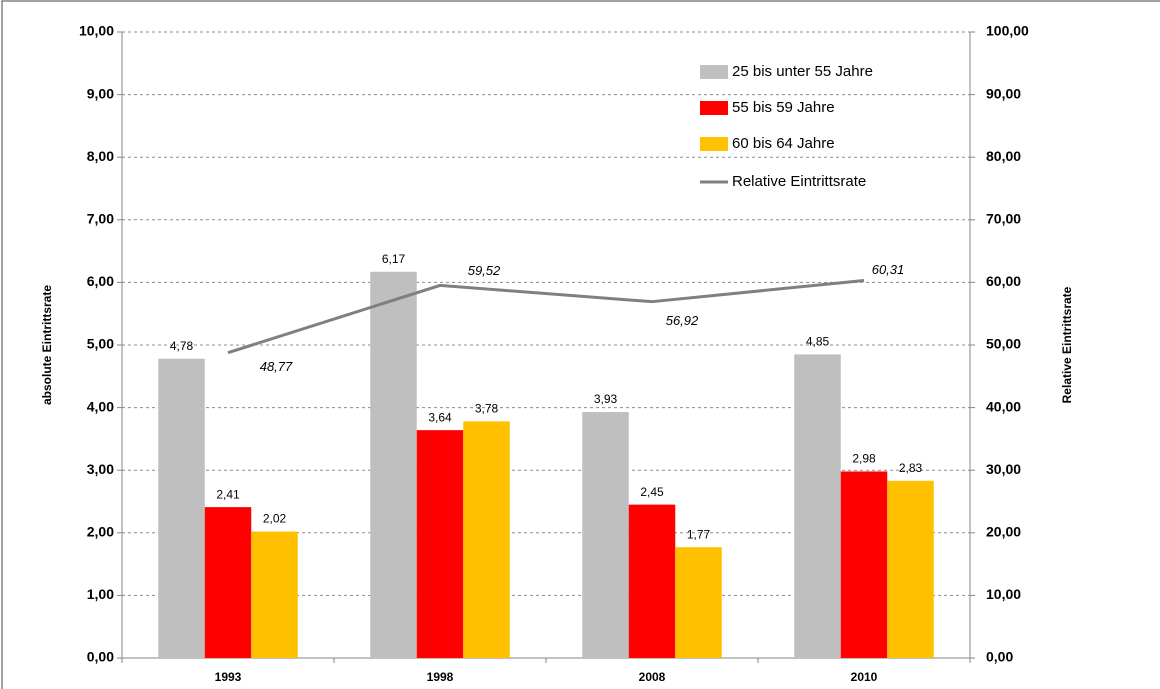 The width and height of the screenshot is (1160, 689). Describe the element at coordinates (1067, 344) in the screenshot. I see `y2-axis-title: Relative Eintrittsrate` at that location.